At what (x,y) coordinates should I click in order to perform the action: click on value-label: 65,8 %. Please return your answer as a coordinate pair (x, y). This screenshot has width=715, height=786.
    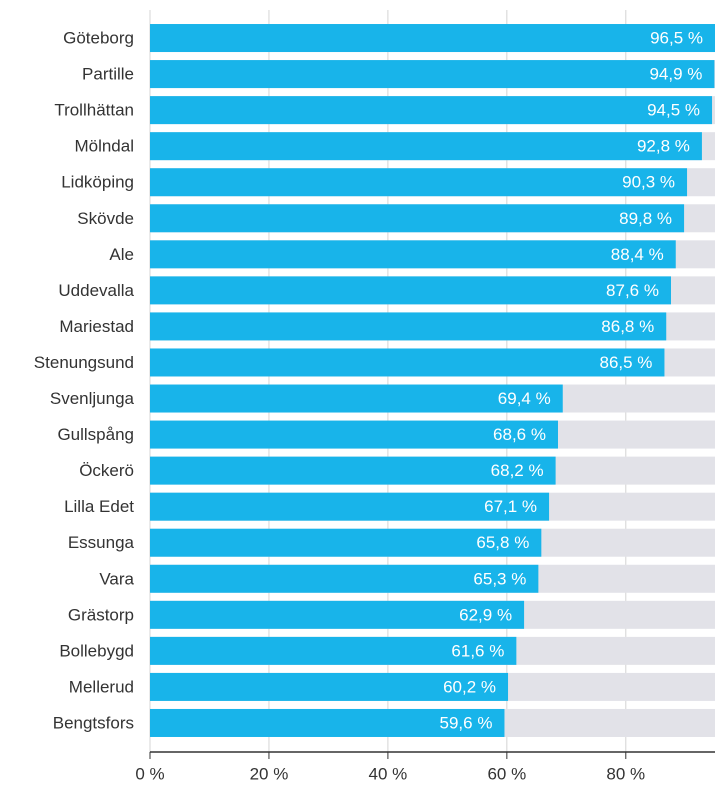
    Looking at the image, I should click on (502, 542).